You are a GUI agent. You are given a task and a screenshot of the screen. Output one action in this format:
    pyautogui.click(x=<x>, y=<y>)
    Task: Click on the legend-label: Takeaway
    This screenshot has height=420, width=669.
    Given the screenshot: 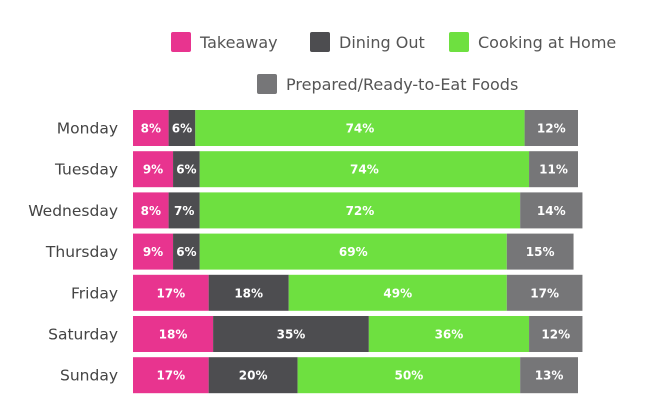 What is the action you would take?
    pyautogui.click(x=238, y=42)
    